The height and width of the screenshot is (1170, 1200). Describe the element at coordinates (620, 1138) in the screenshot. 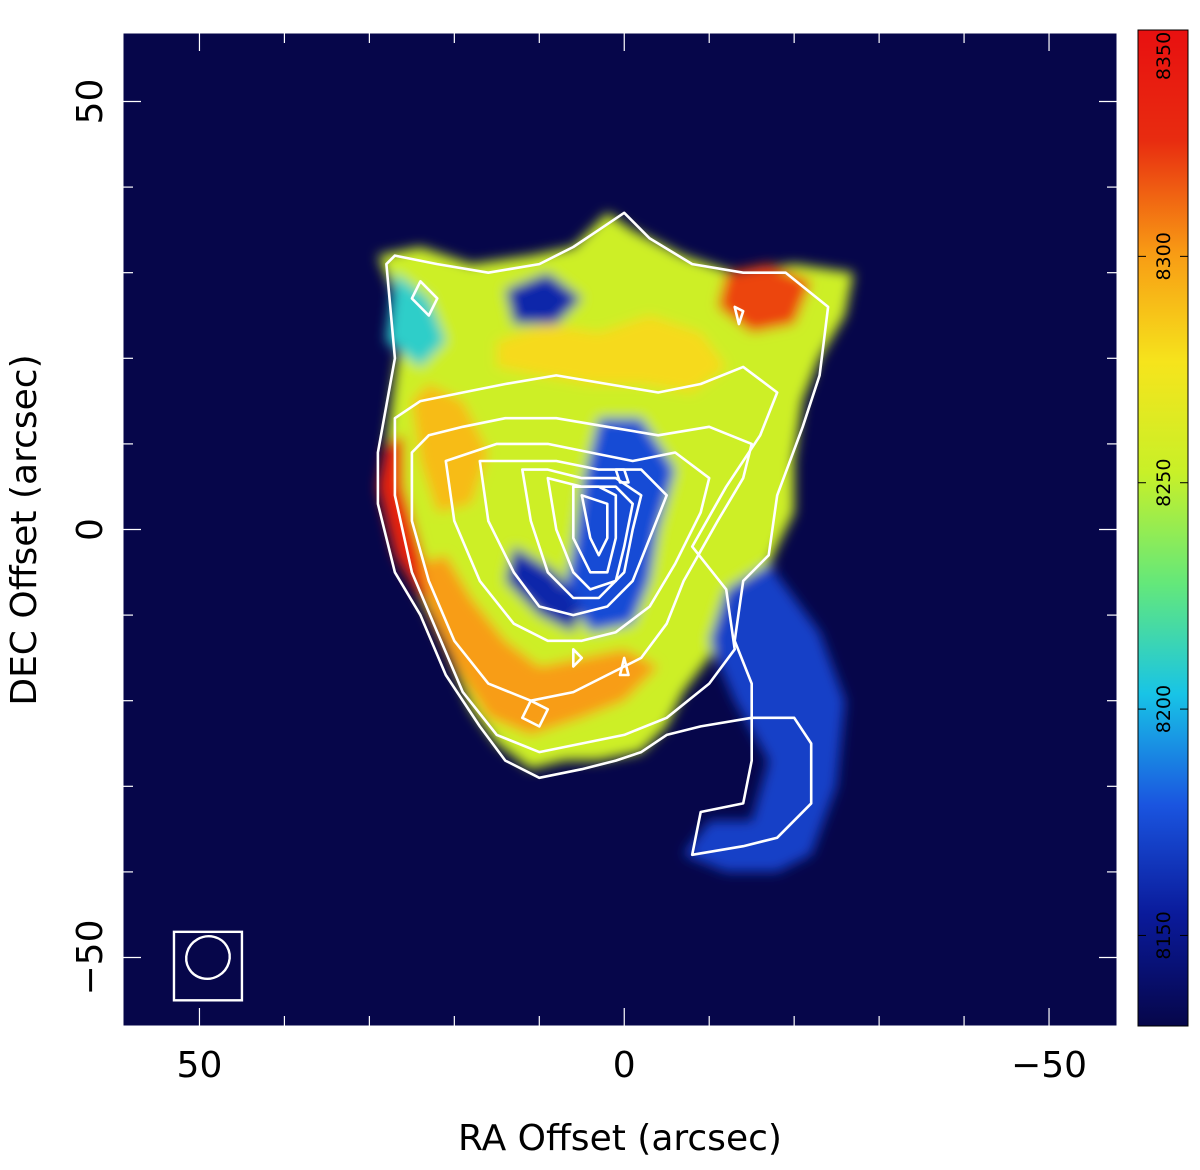

I see `x-axis-title: RA Offset (arcsec)` at that location.